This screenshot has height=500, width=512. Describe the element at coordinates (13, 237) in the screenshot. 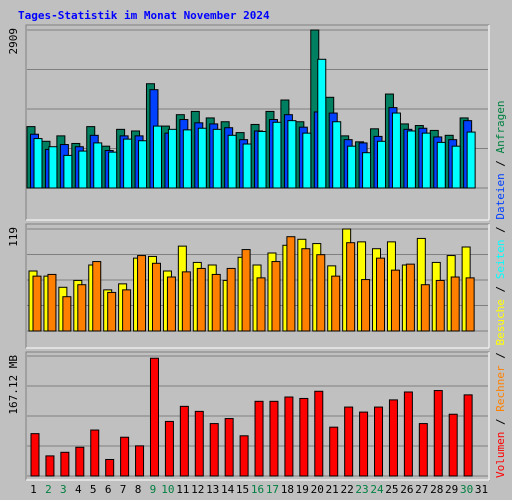

I see `y-axis-max-label: 119` at that location.